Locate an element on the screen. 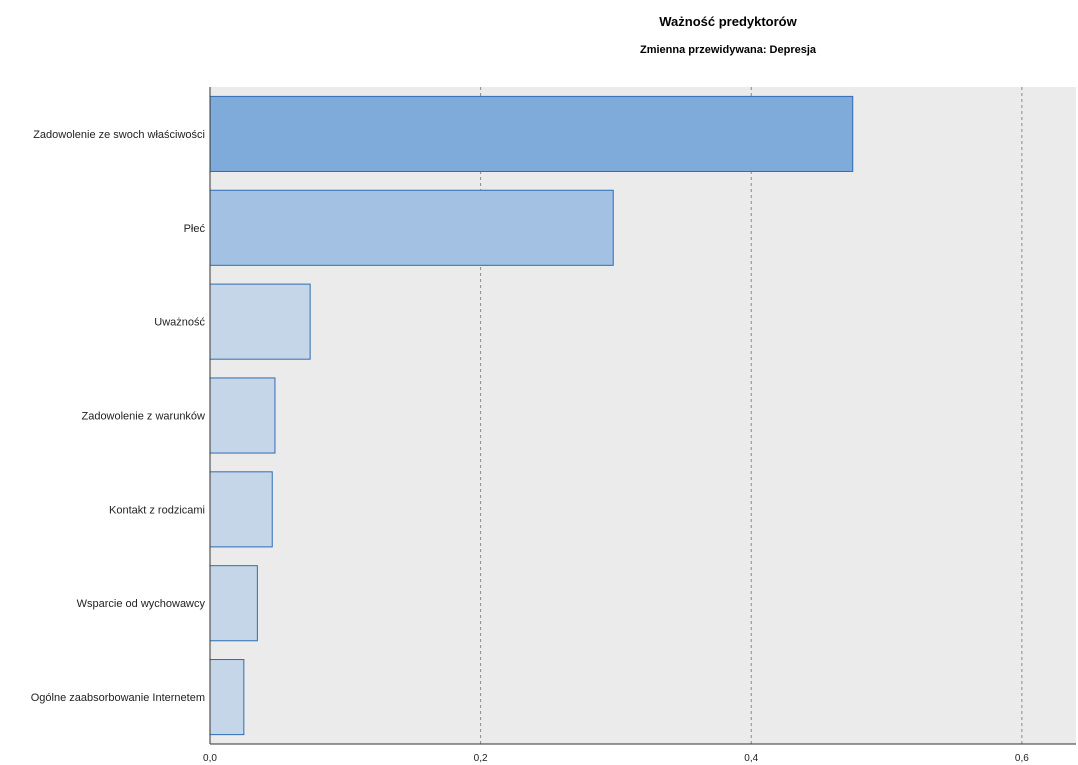 This screenshot has width=1078, height=765. x-tick-label: 0,2 is located at coordinates (481, 758).